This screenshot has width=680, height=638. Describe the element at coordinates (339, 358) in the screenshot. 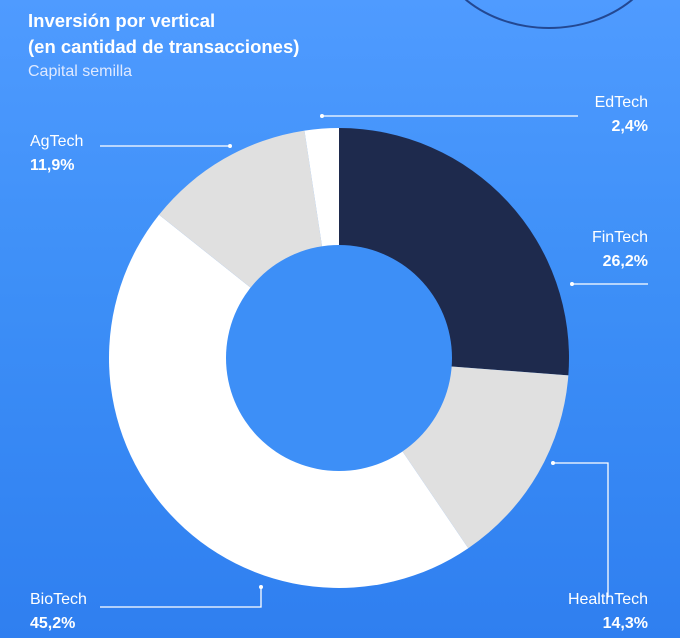

I see `donut-hole` at that location.